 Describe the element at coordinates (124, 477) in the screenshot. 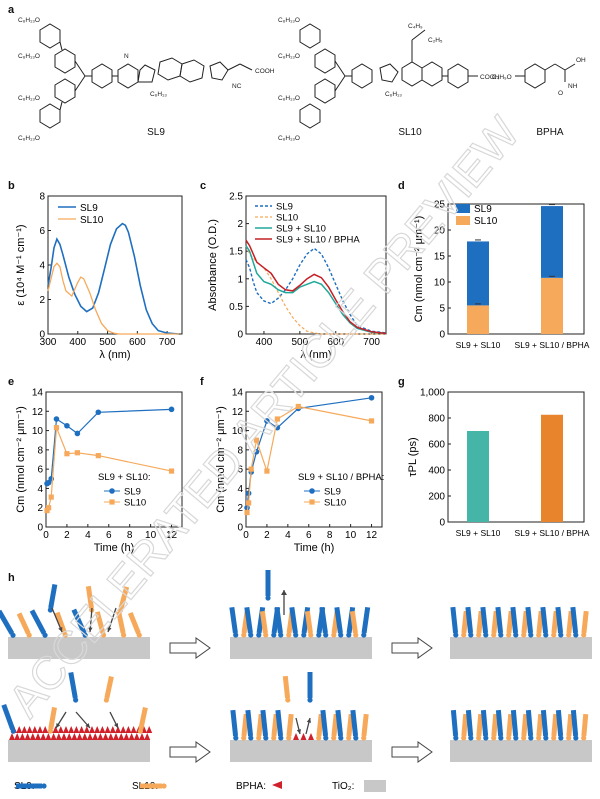

I see `chart-e-legend-title: SL9 + SL10:` at that location.